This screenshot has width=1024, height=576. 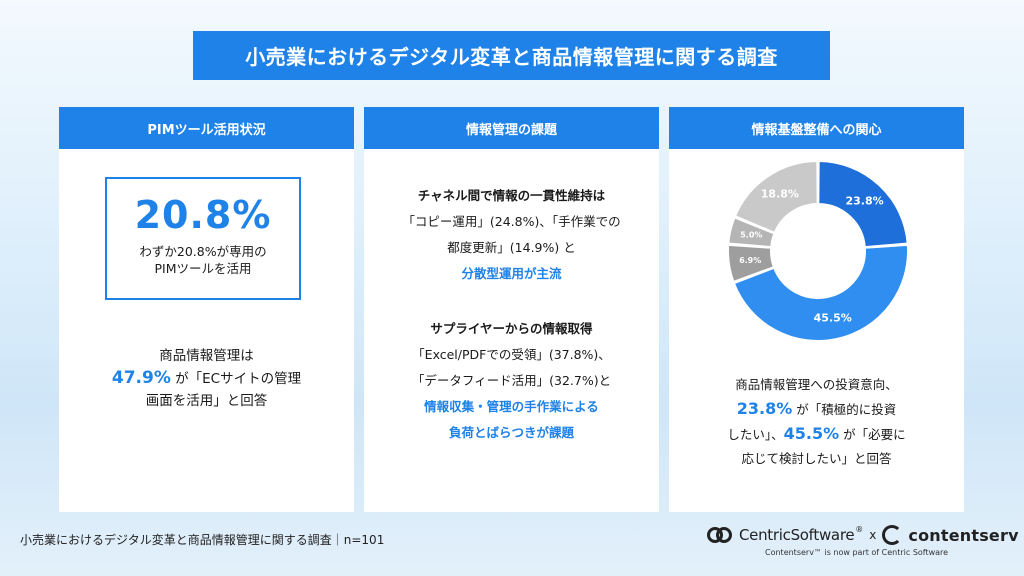 I want to click on text-line2-suffix: が「積極的に投資, so click(x=844, y=409).